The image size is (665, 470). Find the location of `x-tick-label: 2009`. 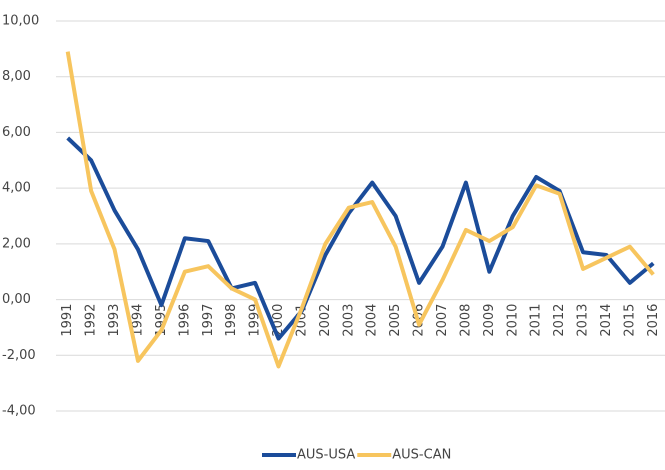

x-tick-label: 2009 is located at coordinates (489, 320).